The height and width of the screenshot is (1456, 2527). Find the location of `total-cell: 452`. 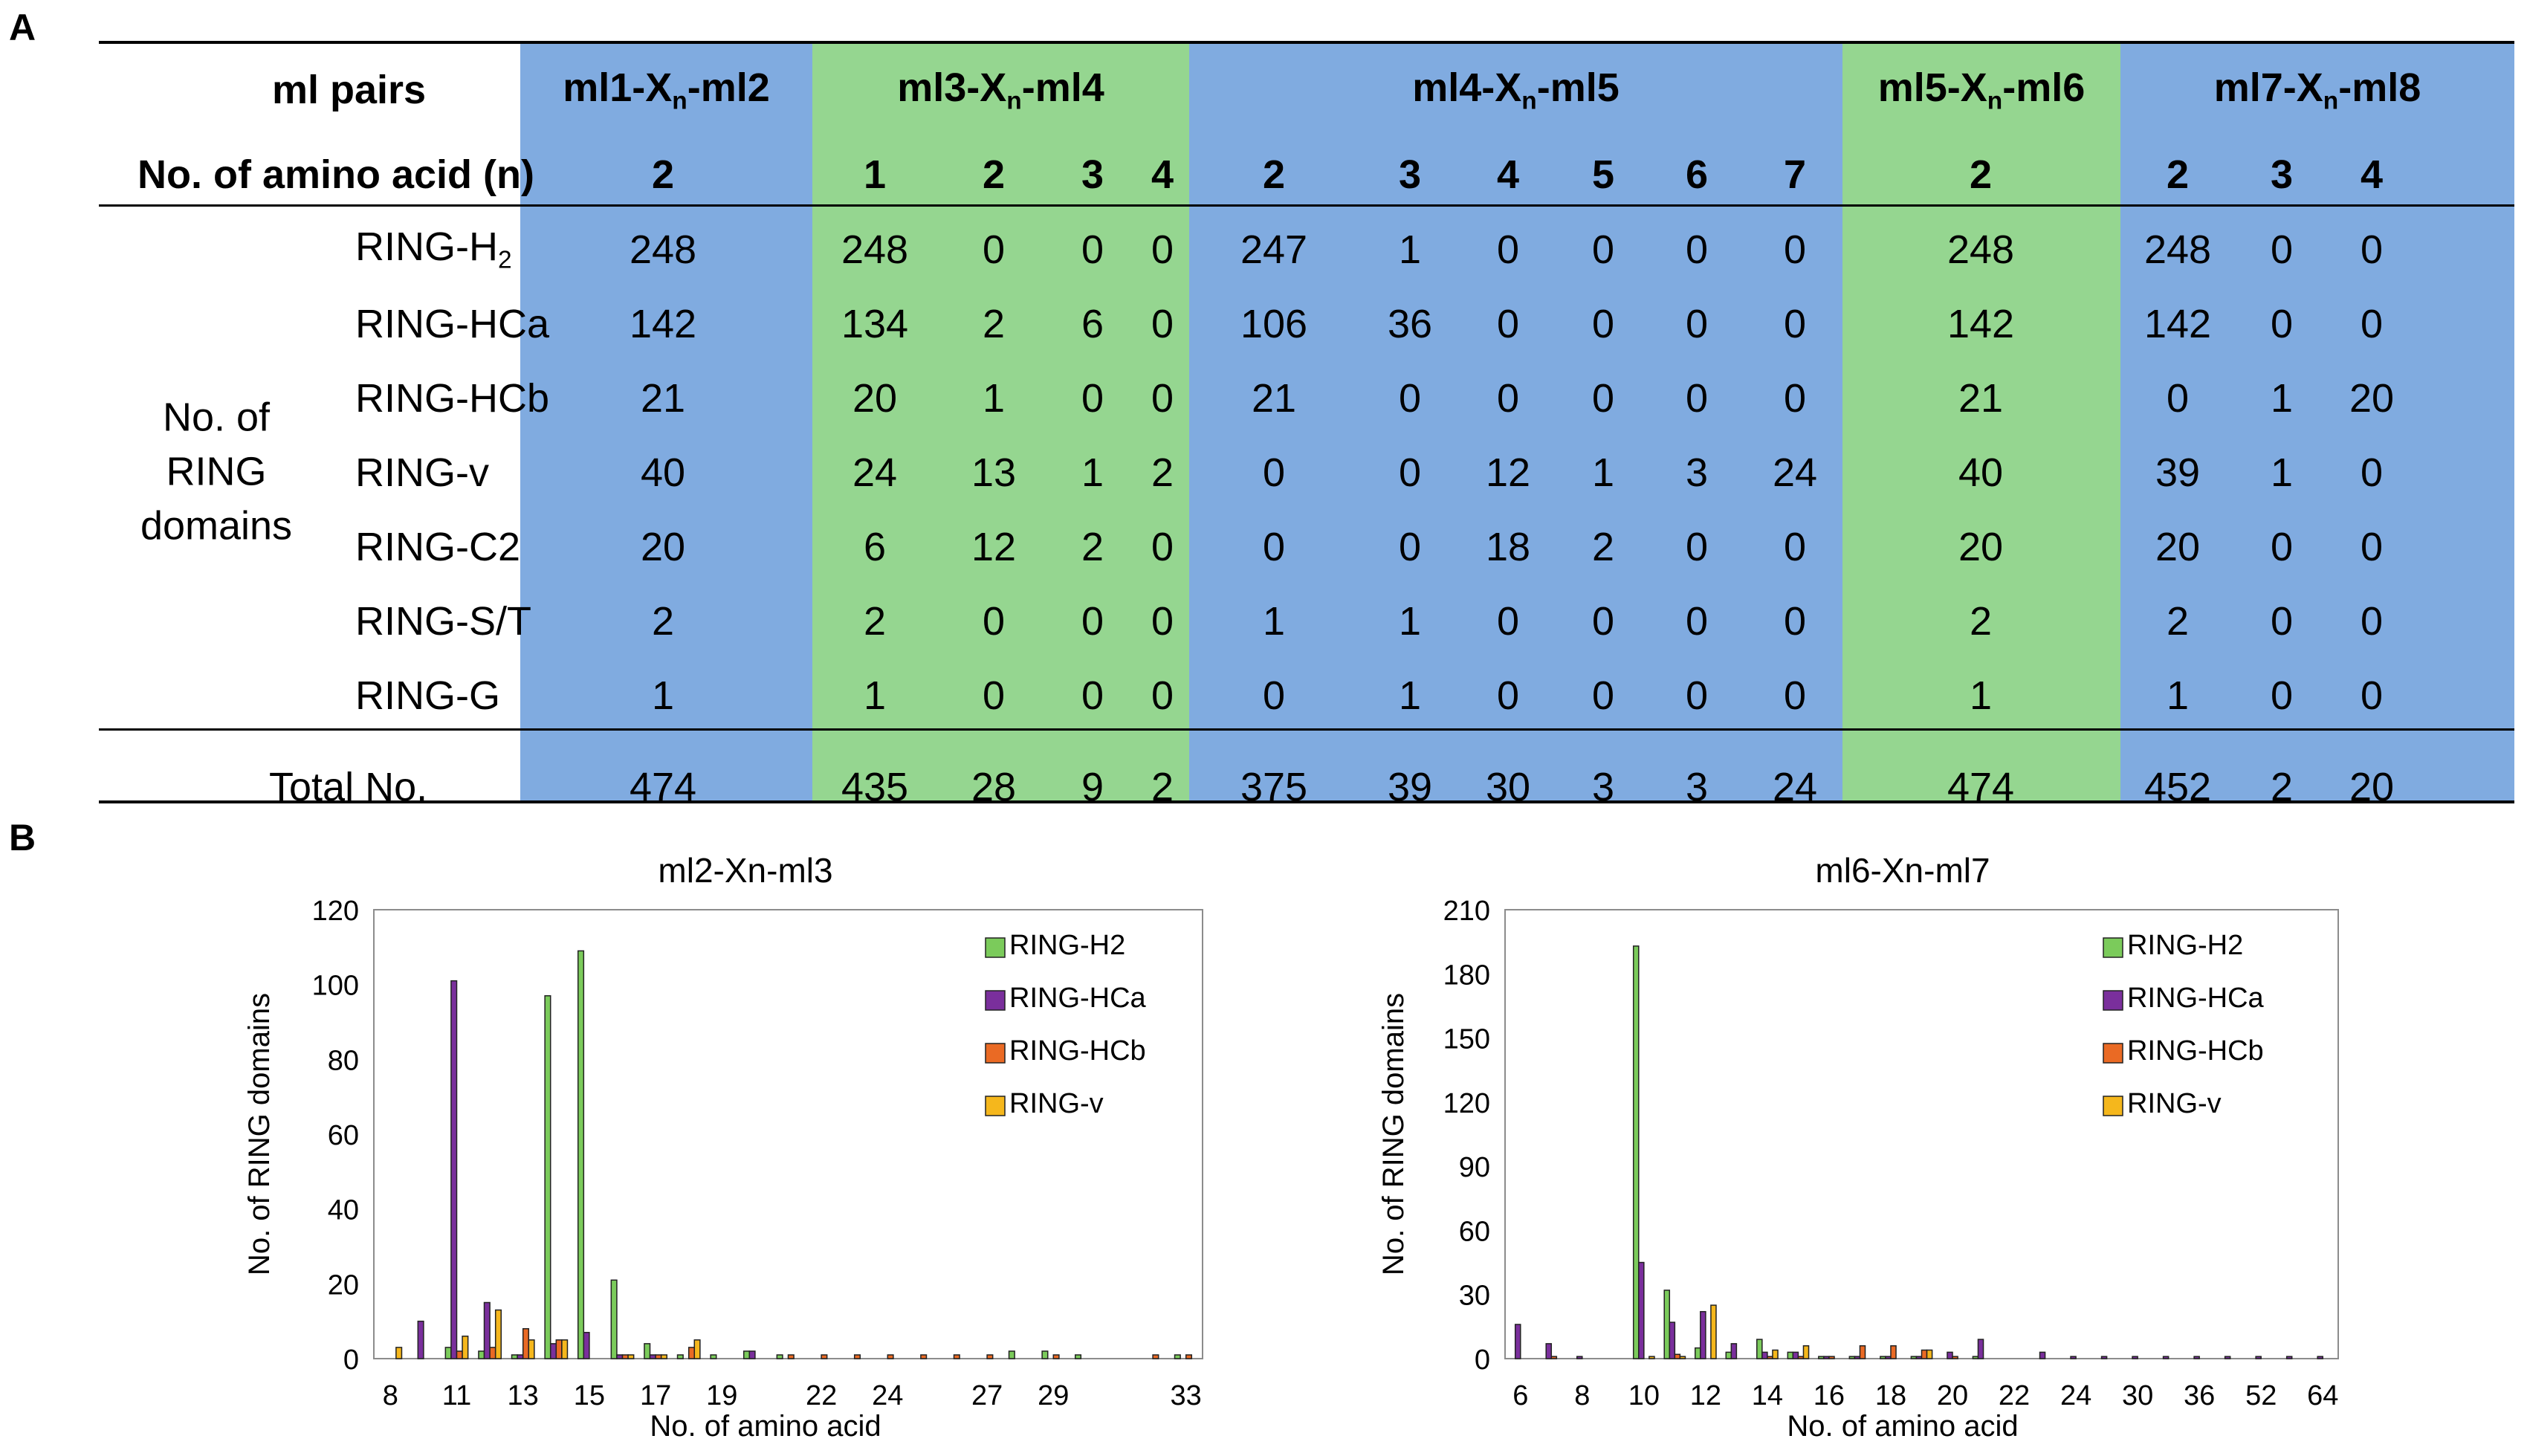

total-cell: 452 is located at coordinates (2177, 787).